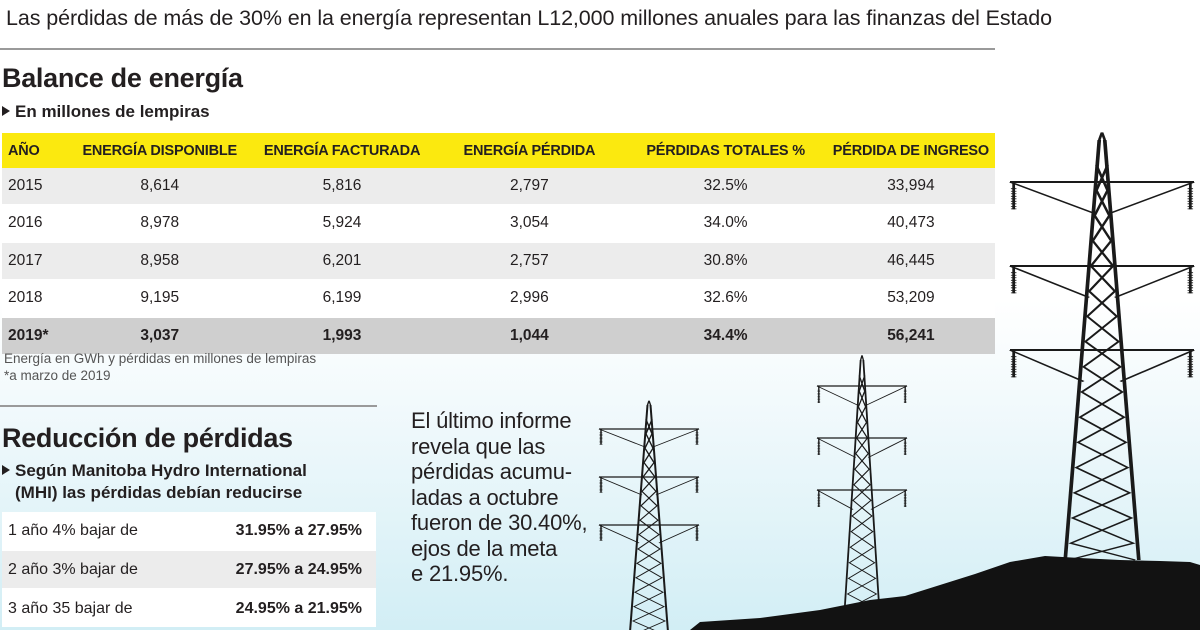  I want to click on cell-loss-pct: 34.0%, so click(725, 222).